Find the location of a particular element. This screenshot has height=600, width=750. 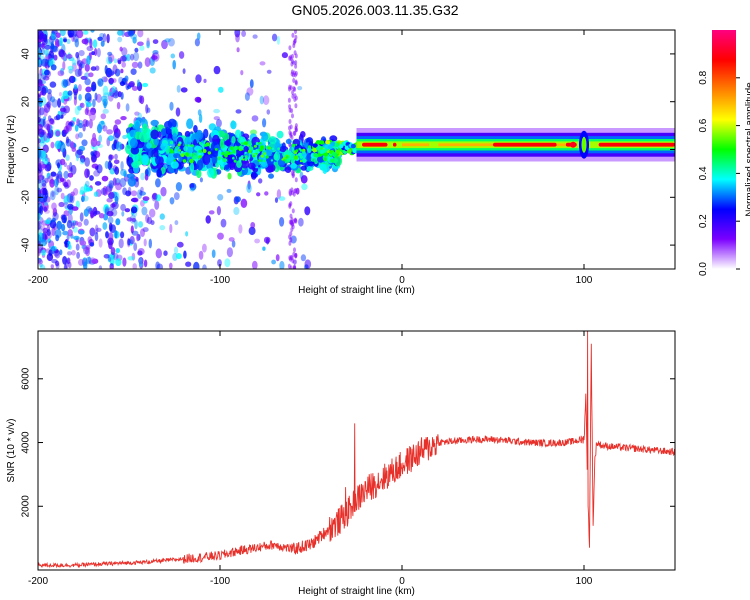

colorbar-tick-label: 0.2 is located at coordinates (703, 221).